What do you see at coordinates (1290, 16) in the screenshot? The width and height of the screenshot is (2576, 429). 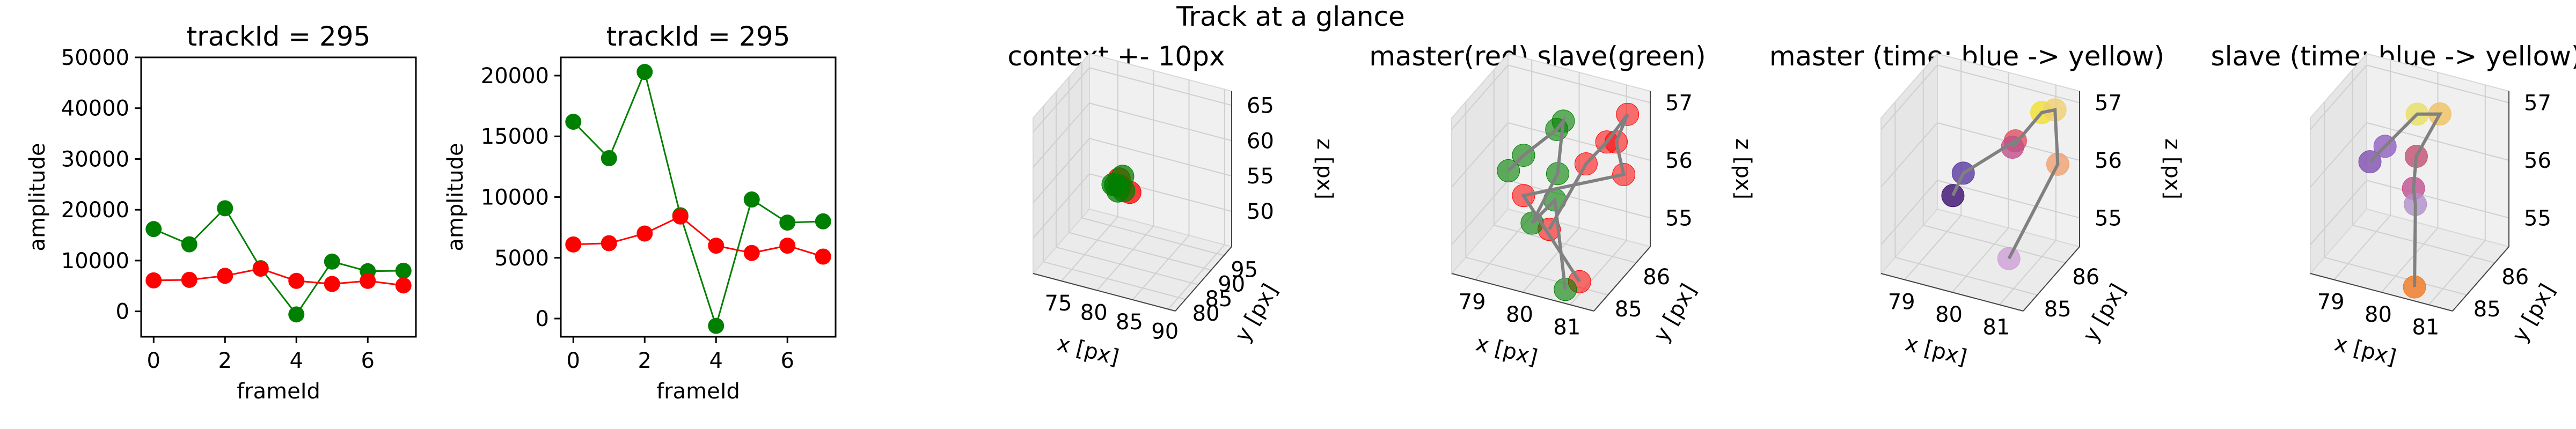 I see `figure-suptitle: Track at a glance` at bounding box center [1290, 16].